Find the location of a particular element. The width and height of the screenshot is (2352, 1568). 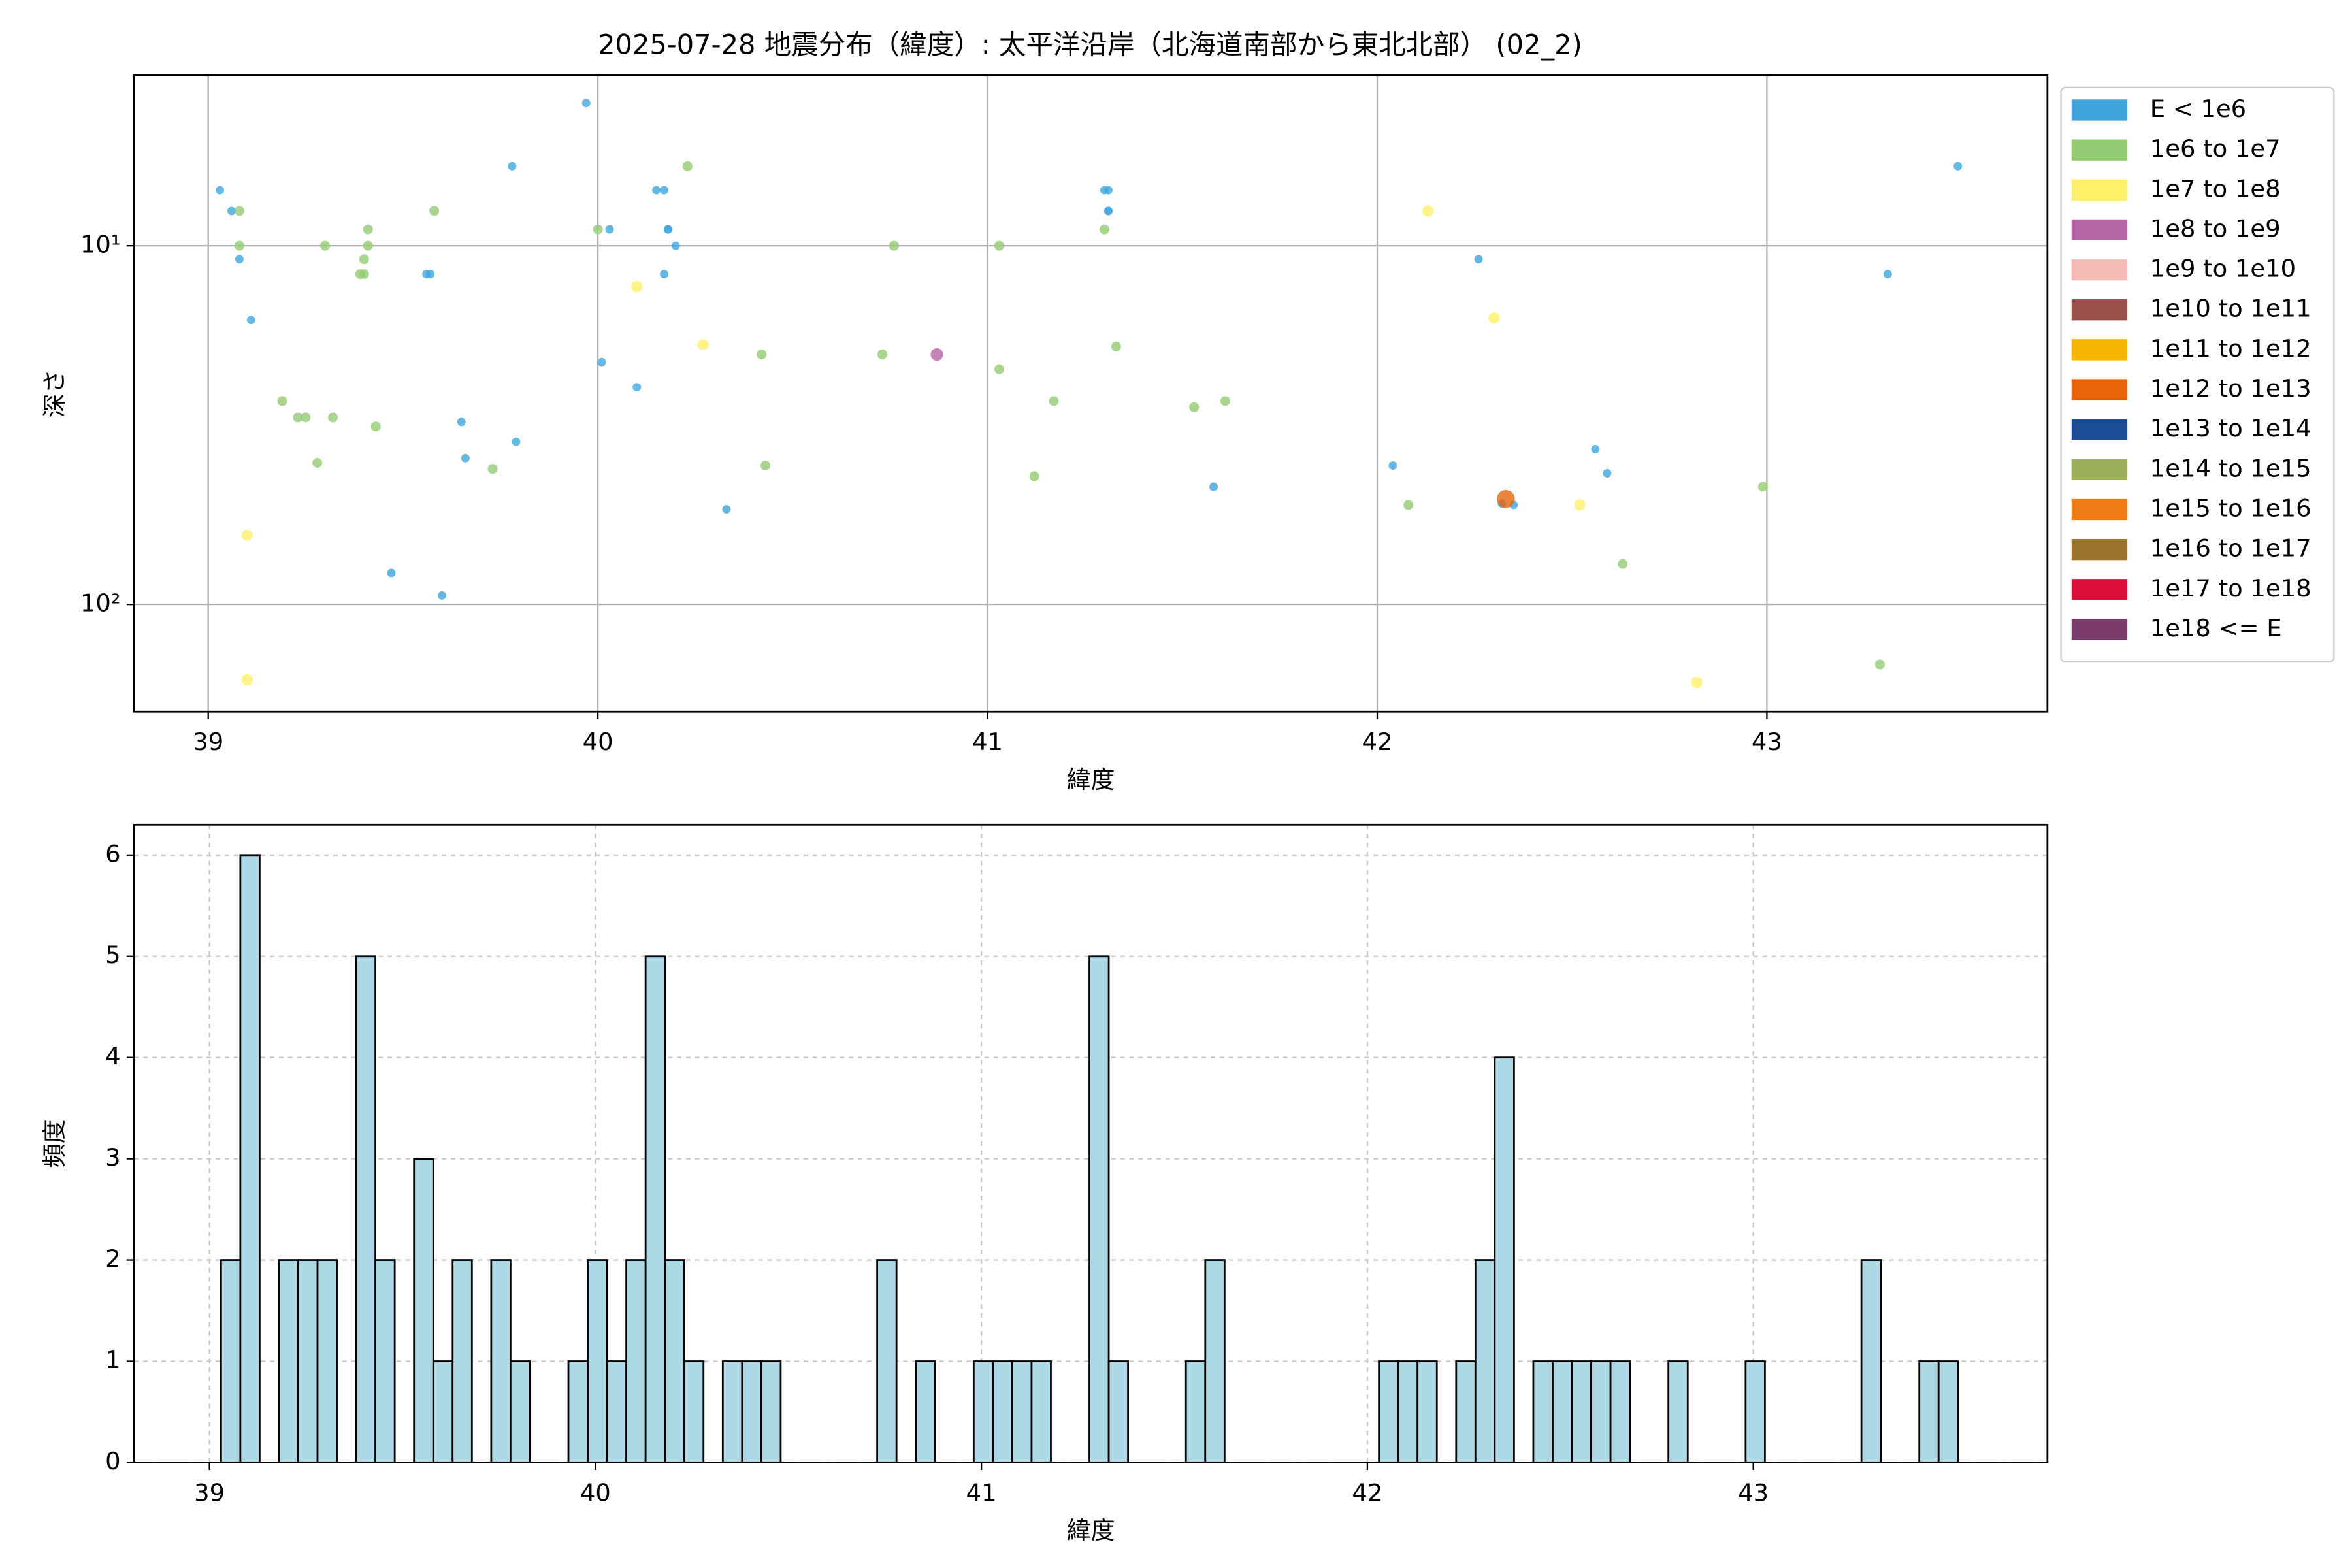

y-tick-label: 6 is located at coordinates (112, 854).